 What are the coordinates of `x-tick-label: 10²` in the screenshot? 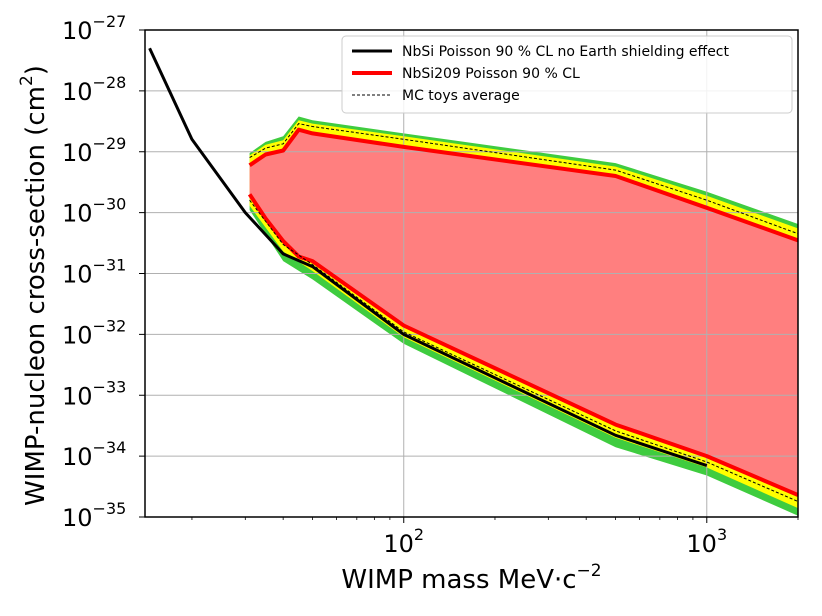 It's located at (403, 541).